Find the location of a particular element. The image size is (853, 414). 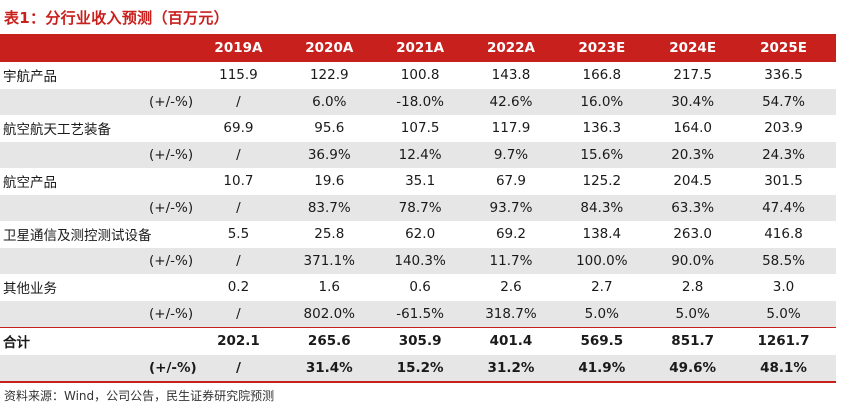

cell: 203.9 is located at coordinates (783, 128).